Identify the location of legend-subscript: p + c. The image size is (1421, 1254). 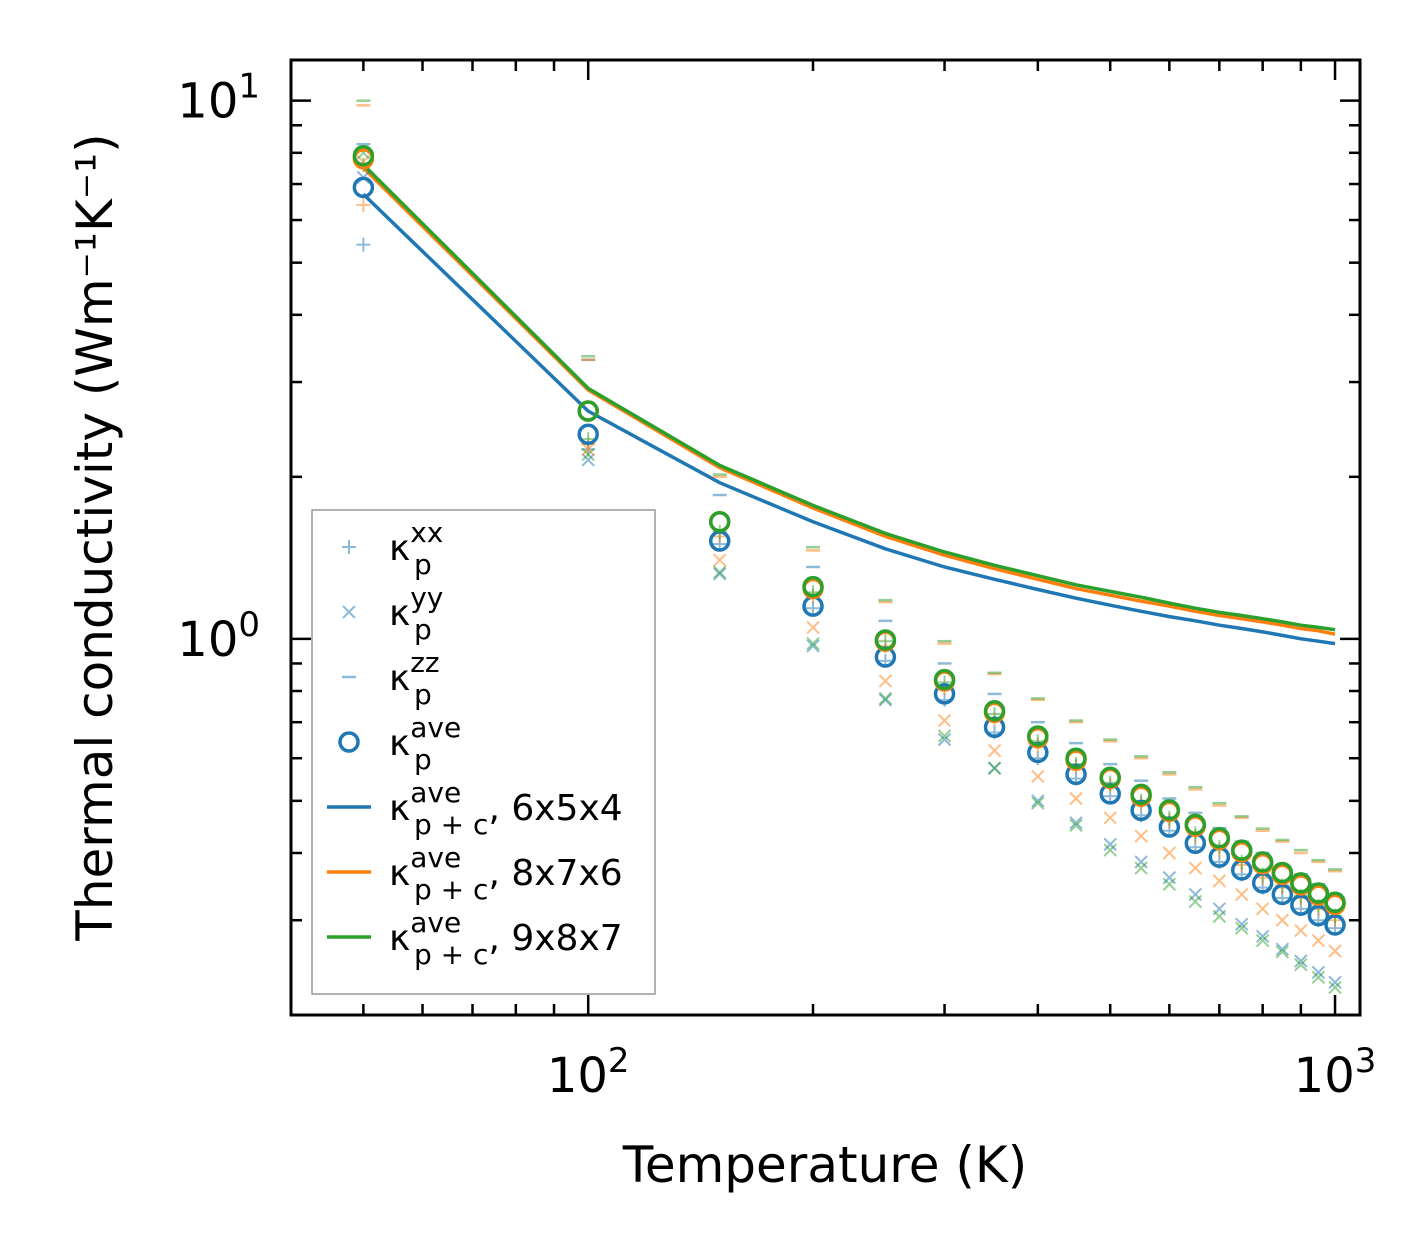
(451, 889).